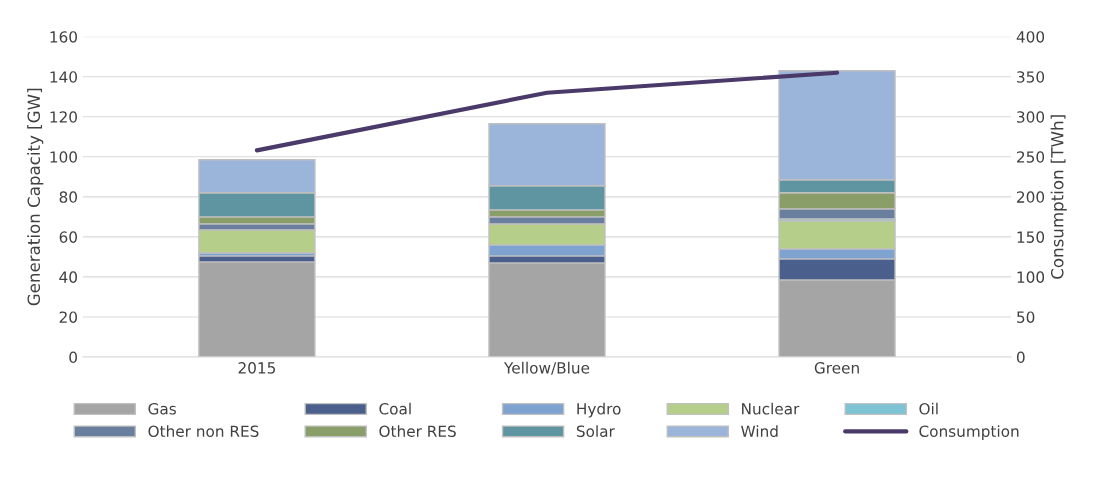  What do you see at coordinates (1058, 197) in the screenshot?
I see `y2-axis-title: Consumption [TWh]` at bounding box center [1058, 197].